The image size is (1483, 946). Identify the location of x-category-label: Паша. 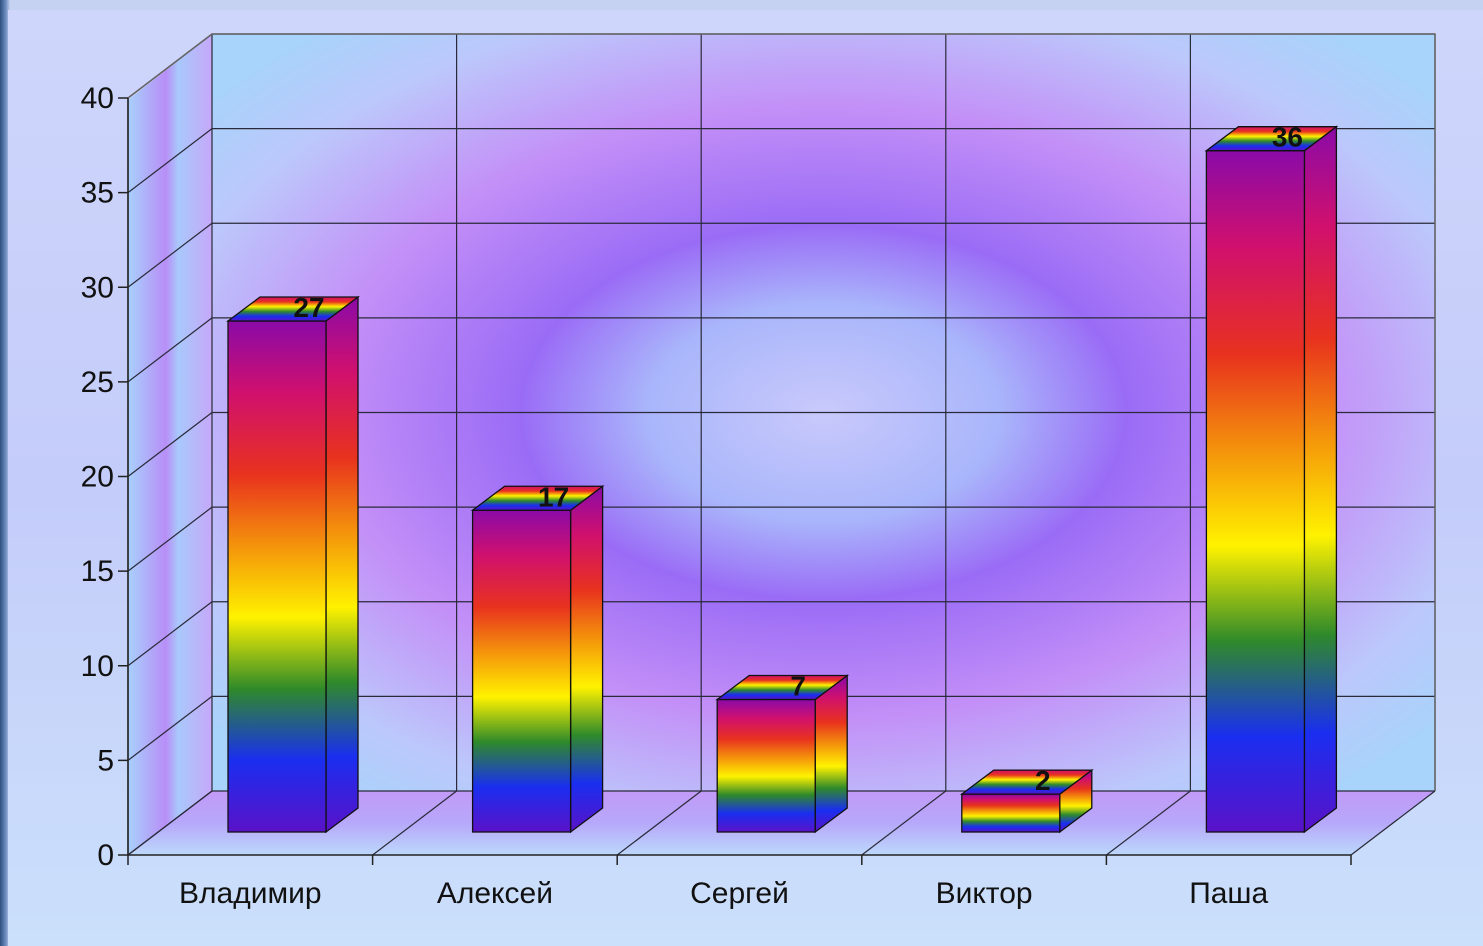
(1228, 893).